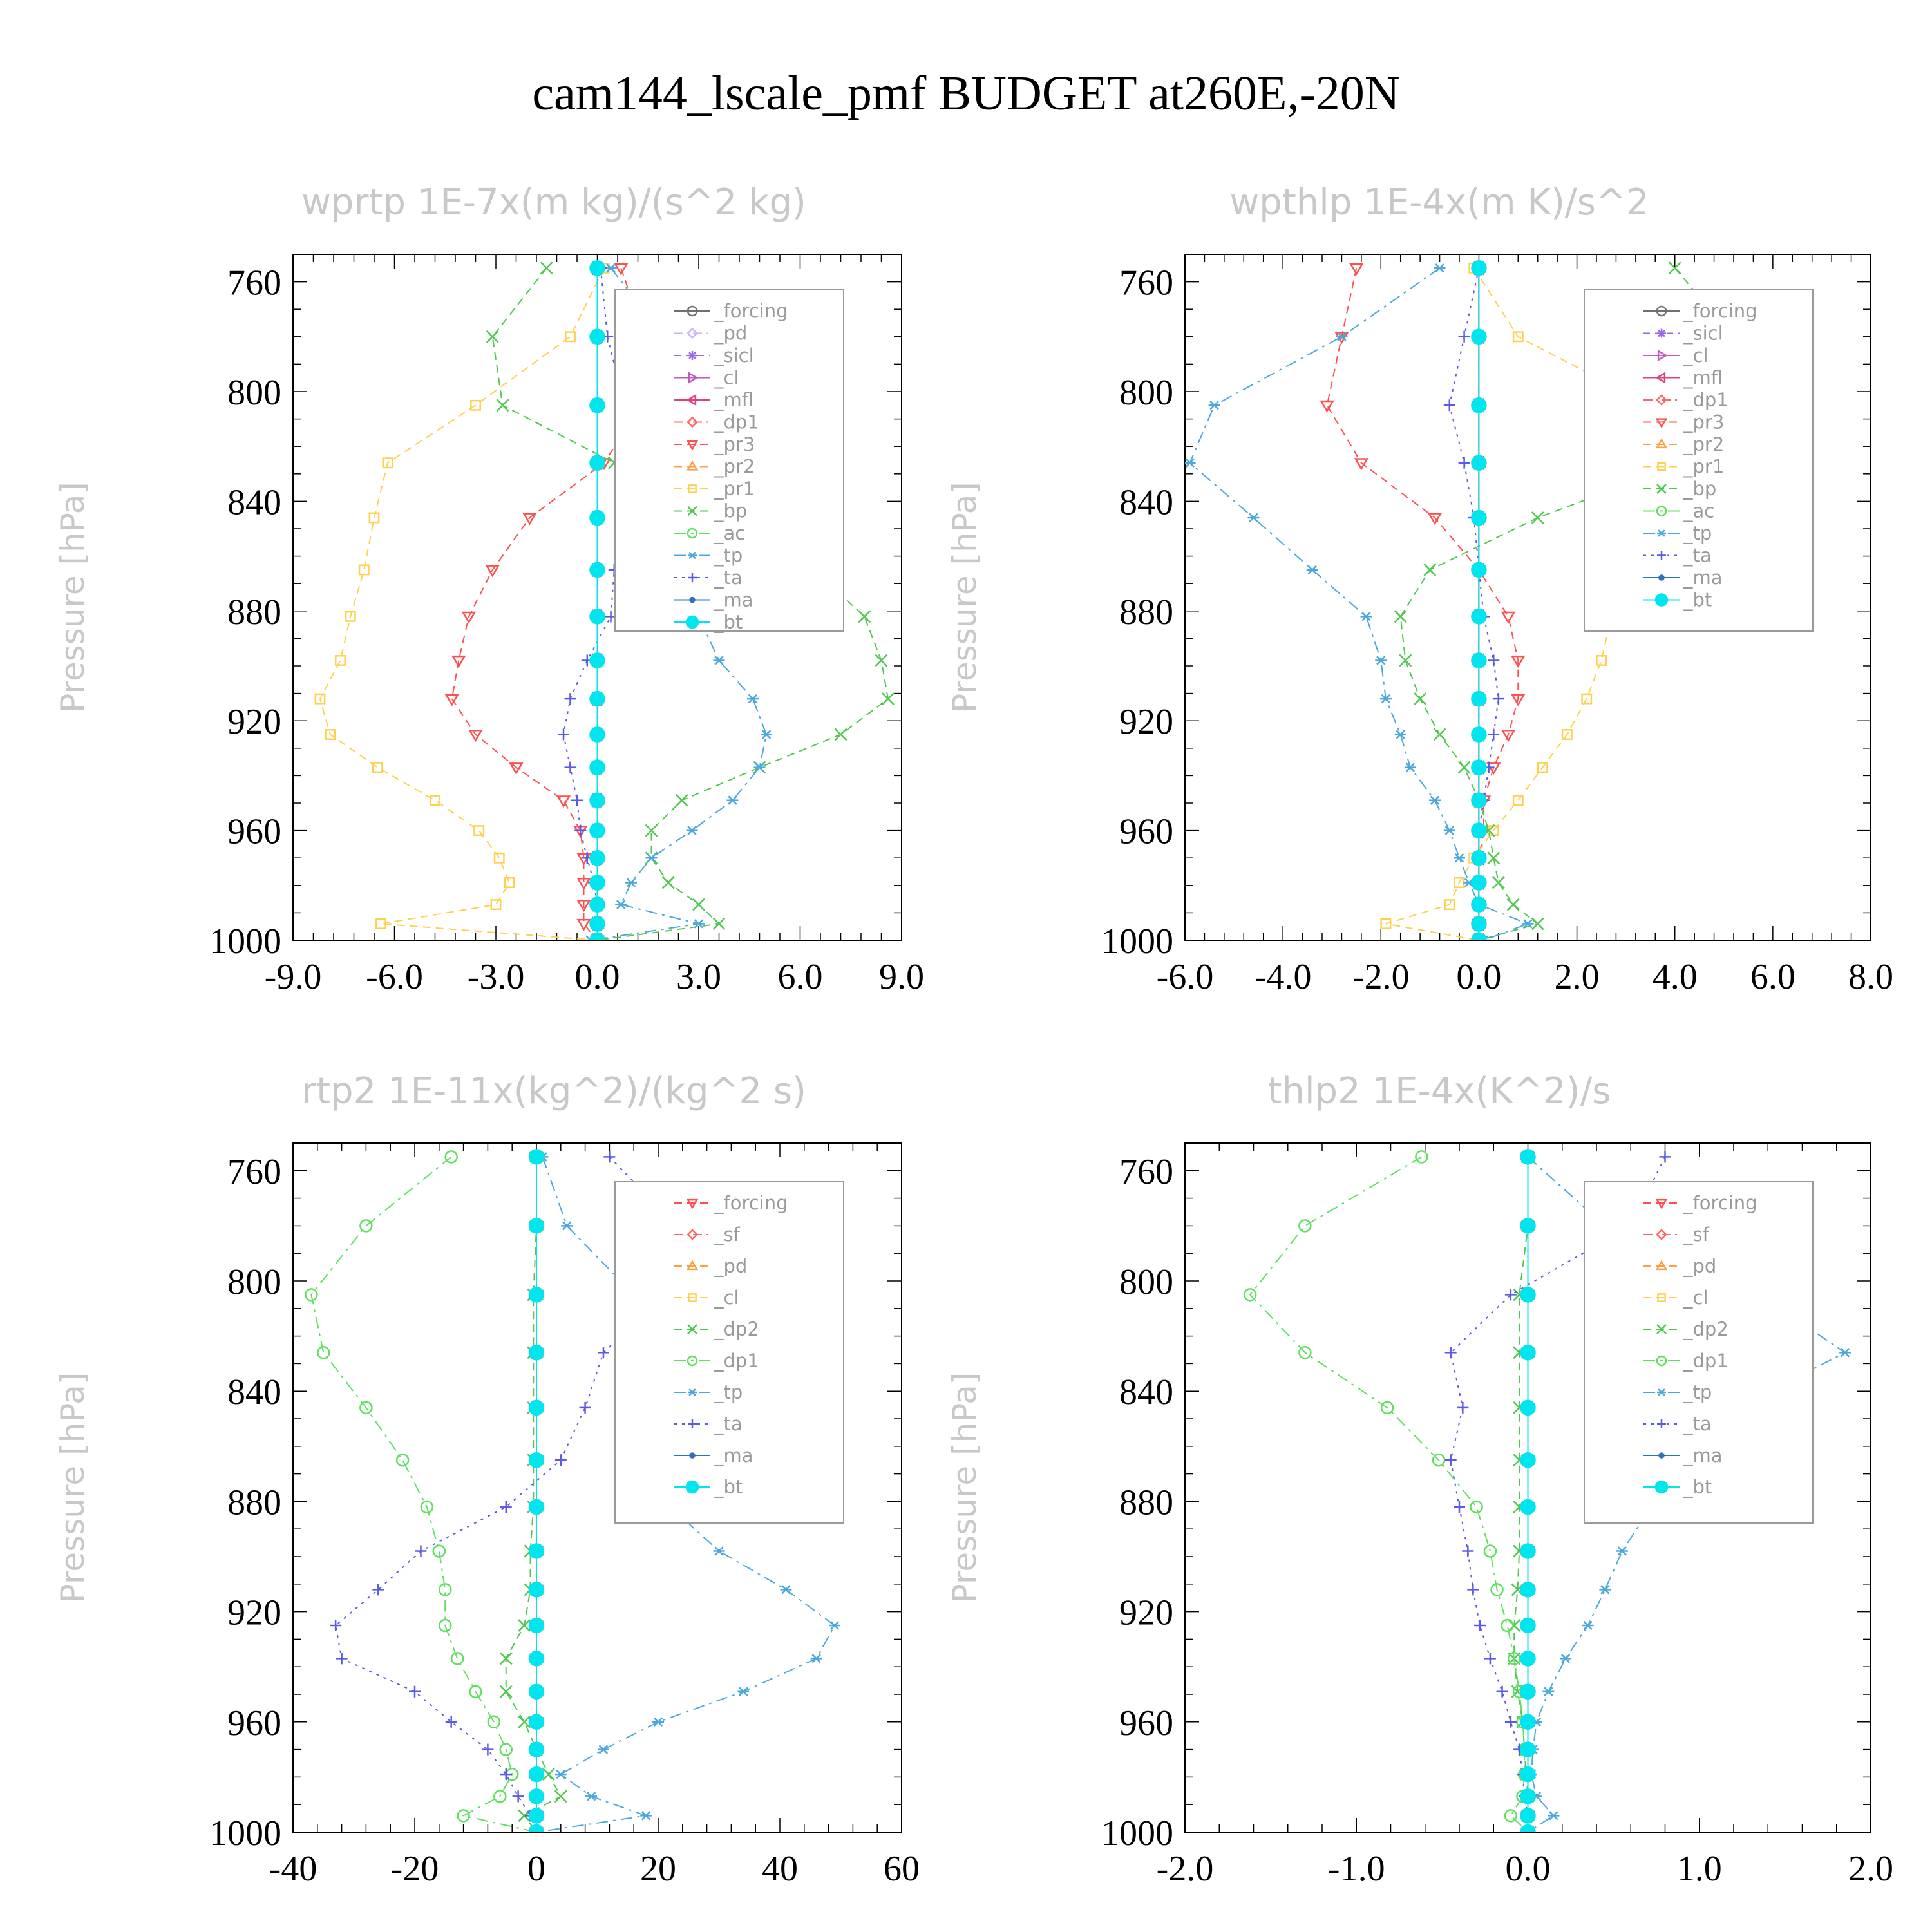 The height and width of the screenshot is (1932, 1932). I want to click on x-tick-label: -6.0, so click(1186, 977).